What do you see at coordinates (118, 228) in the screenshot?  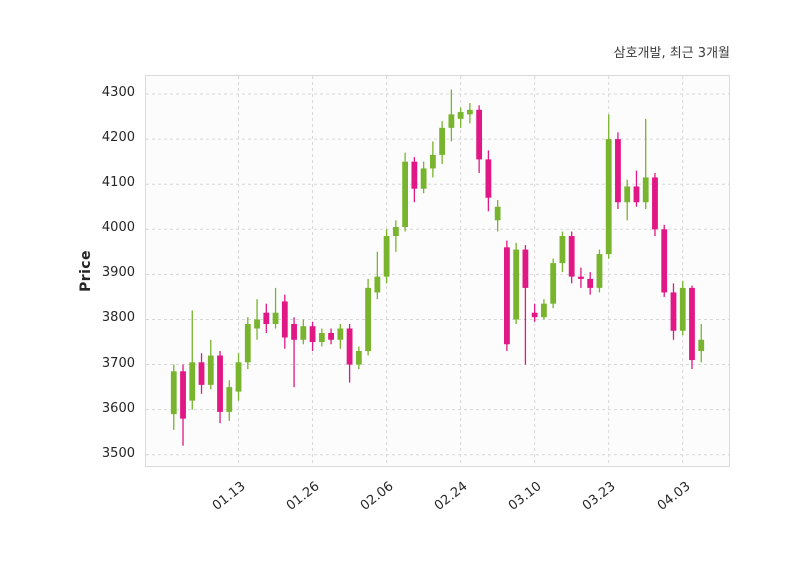 I see `y-tick-label: 4000` at bounding box center [118, 228].